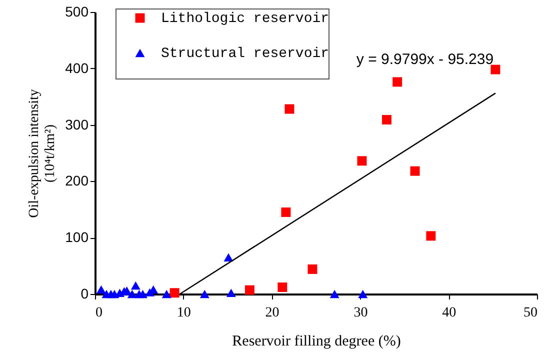 The image size is (550, 360). What do you see at coordinates (183, 313) in the screenshot?
I see `x-tick-label: 10` at bounding box center [183, 313].